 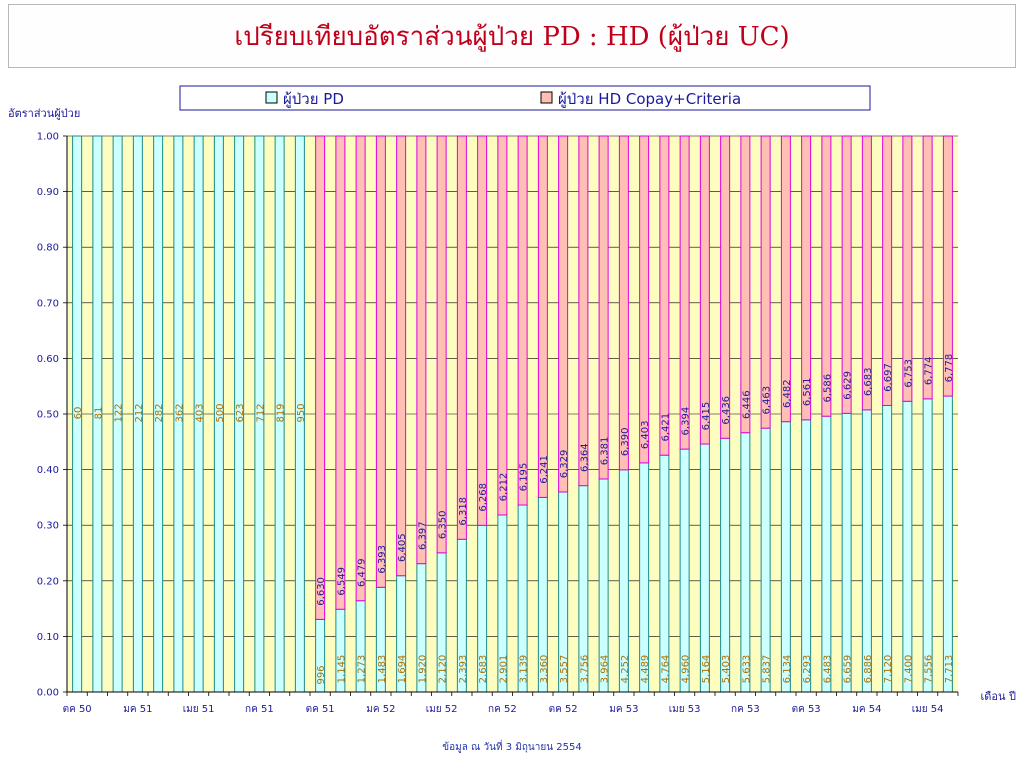 What do you see at coordinates (665, 427) in the screenshot?
I see `data-label-hd: 6,421` at bounding box center [665, 427].